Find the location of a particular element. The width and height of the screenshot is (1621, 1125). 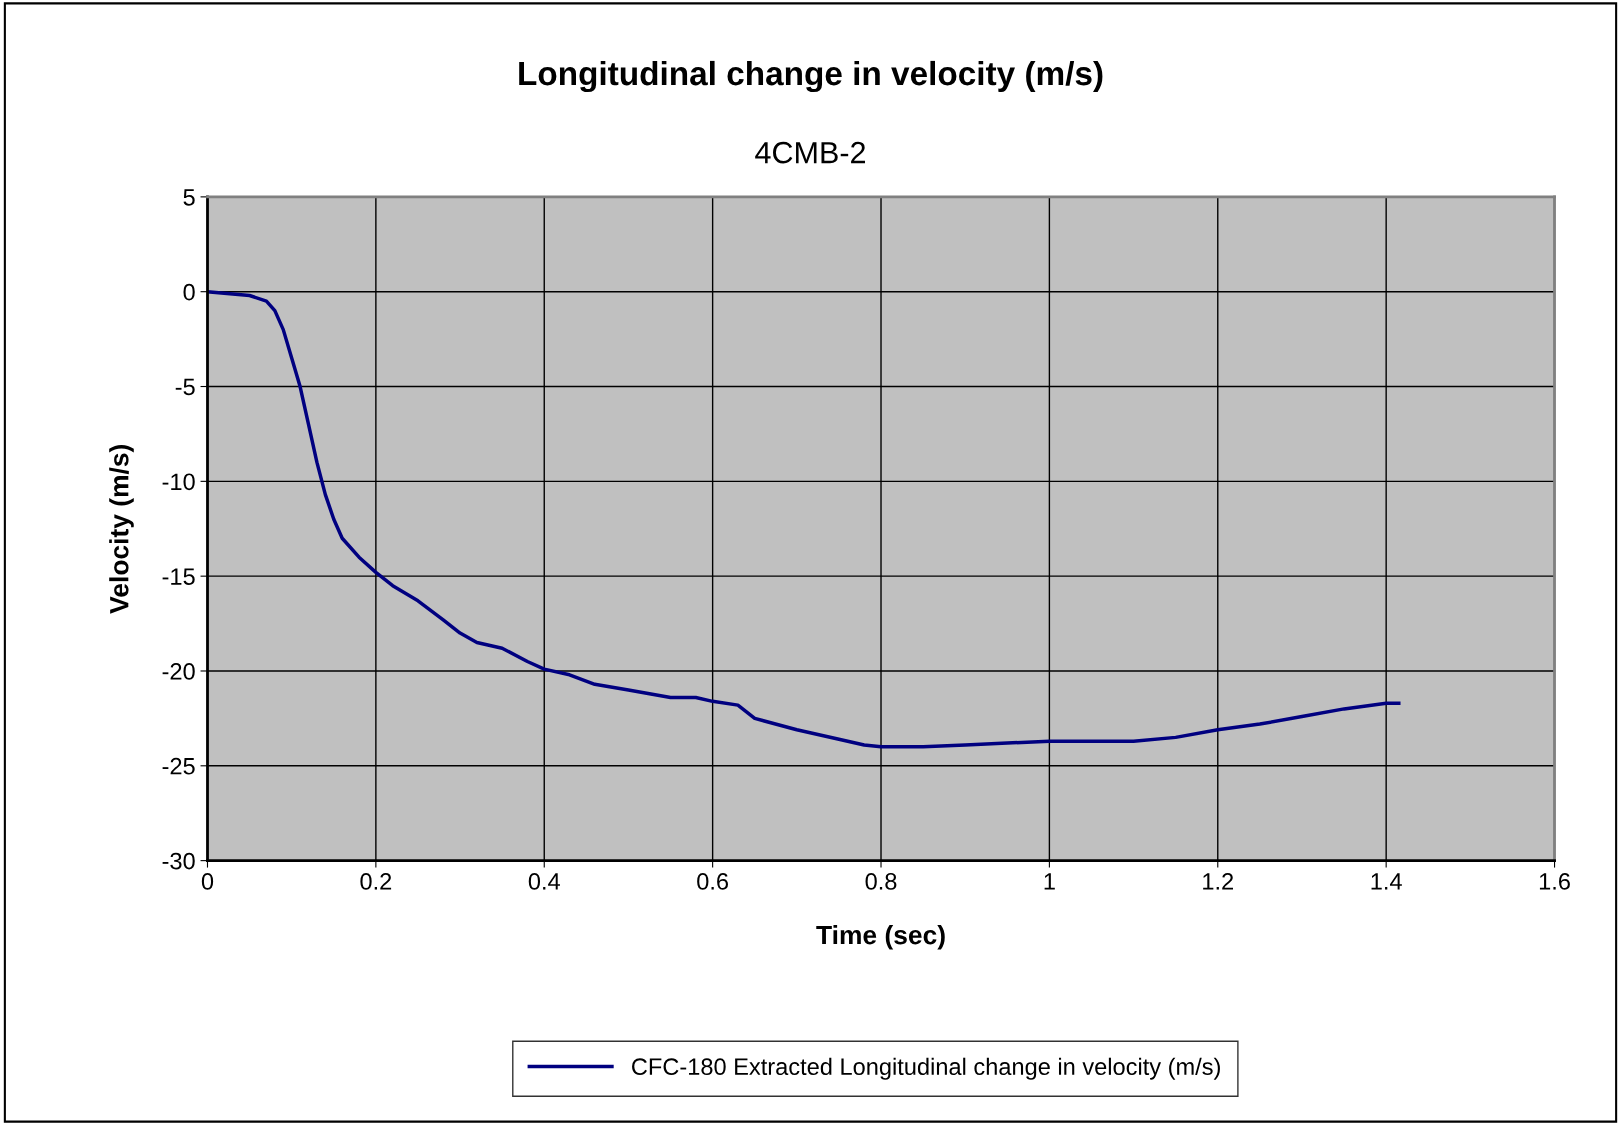

x-axis-title: Time (sec) is located at coordinates (880, 937).